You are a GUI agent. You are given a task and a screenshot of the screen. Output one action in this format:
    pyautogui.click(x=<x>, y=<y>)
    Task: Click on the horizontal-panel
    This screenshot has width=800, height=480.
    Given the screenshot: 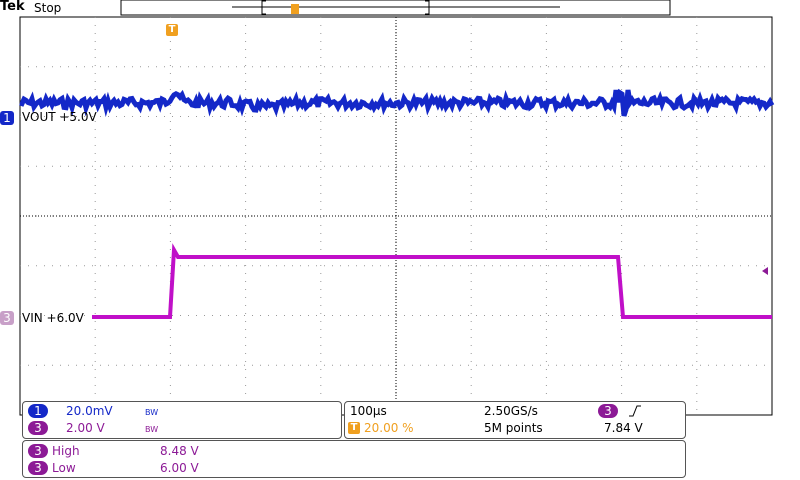 What is the action you would take?
    pyautogui.click(x=515, y=420)
    